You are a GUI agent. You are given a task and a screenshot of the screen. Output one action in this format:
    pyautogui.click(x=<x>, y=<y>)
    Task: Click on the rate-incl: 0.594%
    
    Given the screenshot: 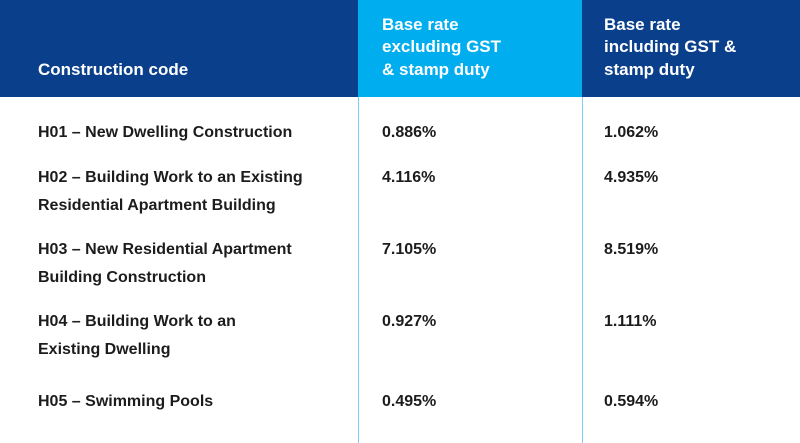 What is the action you would take?
    pyautogui.click(x=631, y=401)
    